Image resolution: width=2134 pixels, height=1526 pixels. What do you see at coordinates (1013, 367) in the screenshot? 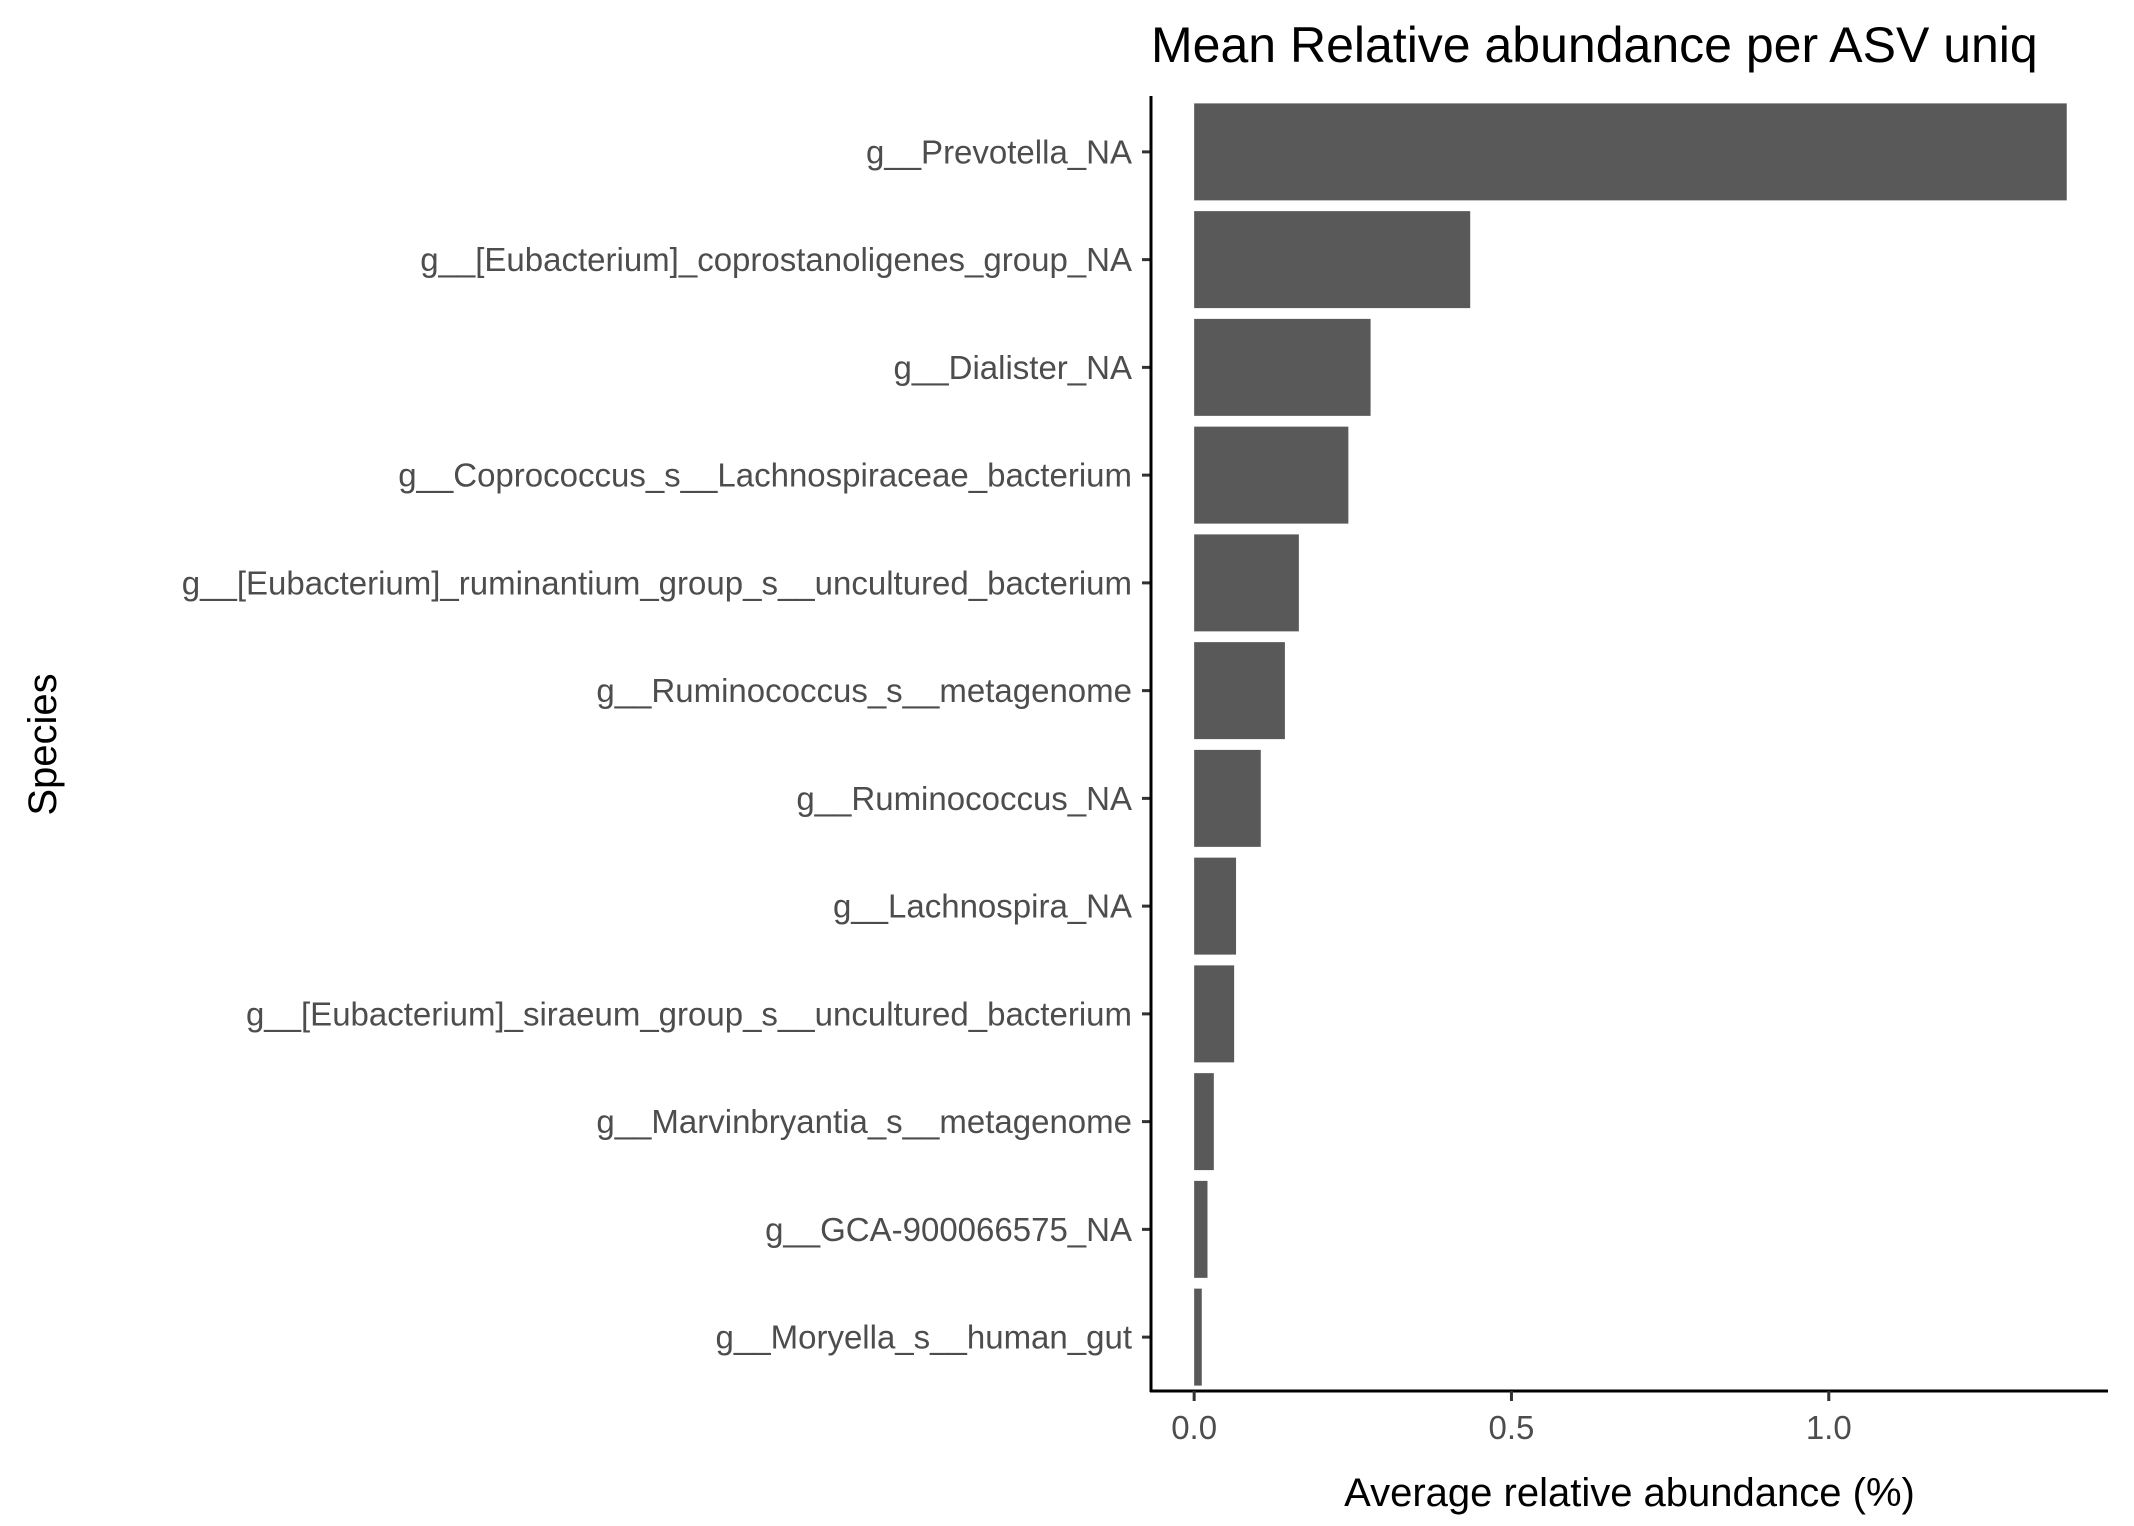
I see `category-label: g__Dialister_NA` at bounding box center [1013, 367].